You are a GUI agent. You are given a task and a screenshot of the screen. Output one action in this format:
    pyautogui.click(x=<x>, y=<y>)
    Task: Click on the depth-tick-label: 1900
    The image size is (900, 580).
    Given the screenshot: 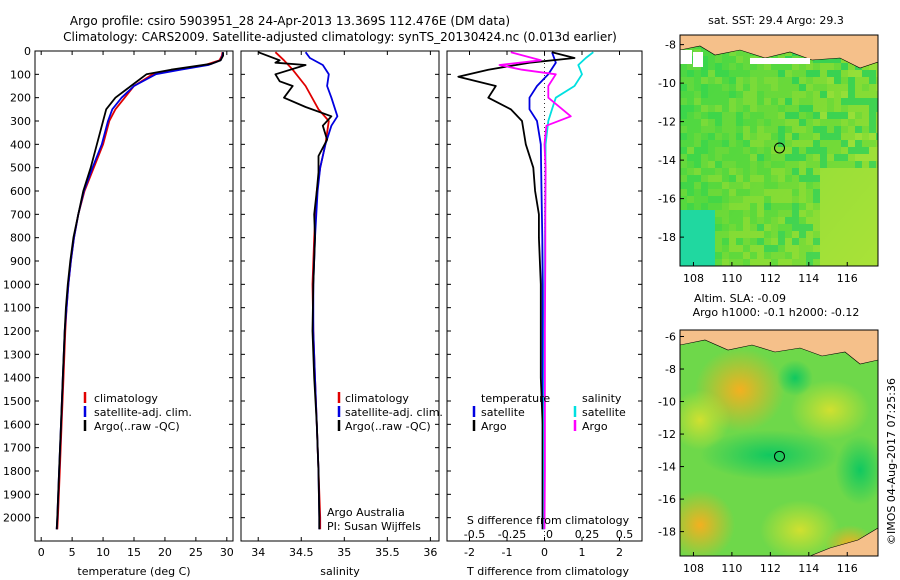 What is the action you would take?
    pyautogui.click(x=17, y=494)
    